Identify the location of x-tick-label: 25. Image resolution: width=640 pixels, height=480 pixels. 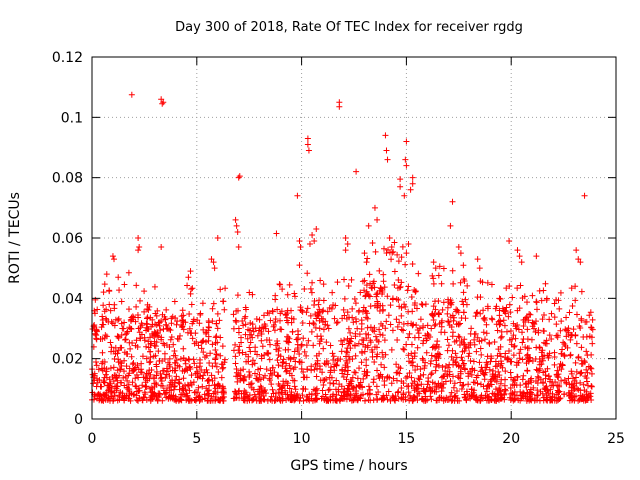
(616, 439).